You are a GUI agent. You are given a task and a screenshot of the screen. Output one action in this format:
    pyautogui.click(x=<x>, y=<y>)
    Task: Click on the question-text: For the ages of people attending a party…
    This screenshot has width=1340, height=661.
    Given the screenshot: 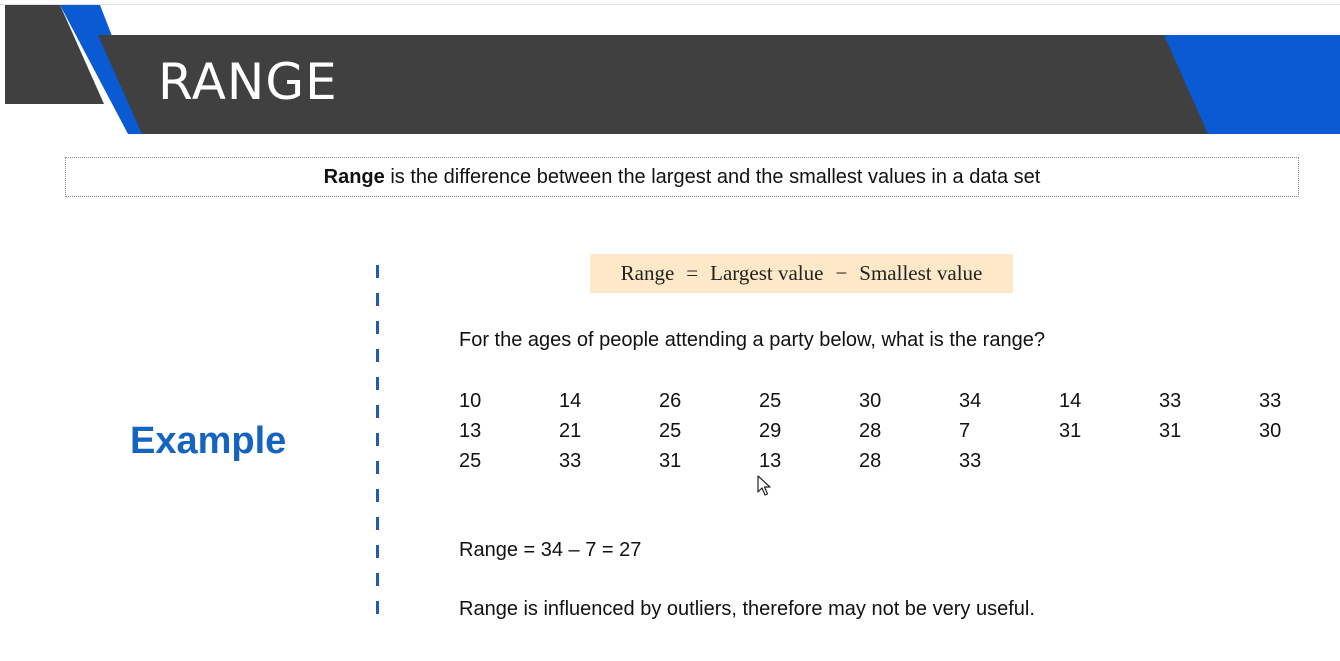 What is the action you would take?
    pyautogui.click(x=752, y=340)
    